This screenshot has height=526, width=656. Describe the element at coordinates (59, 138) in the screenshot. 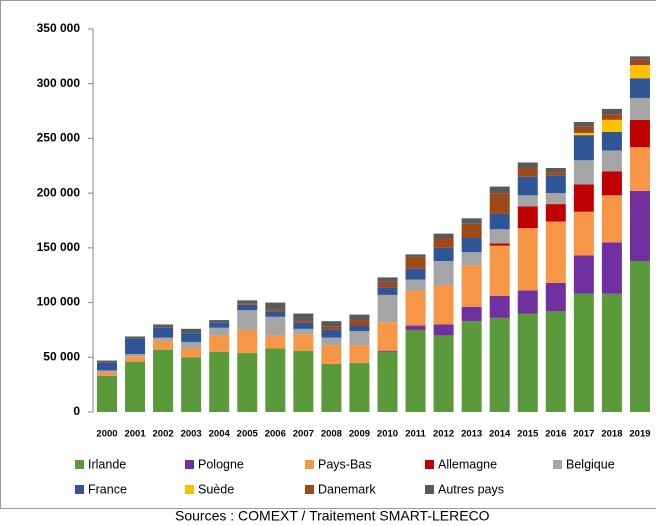

I see `y-tick-label: 250 000` at that location.